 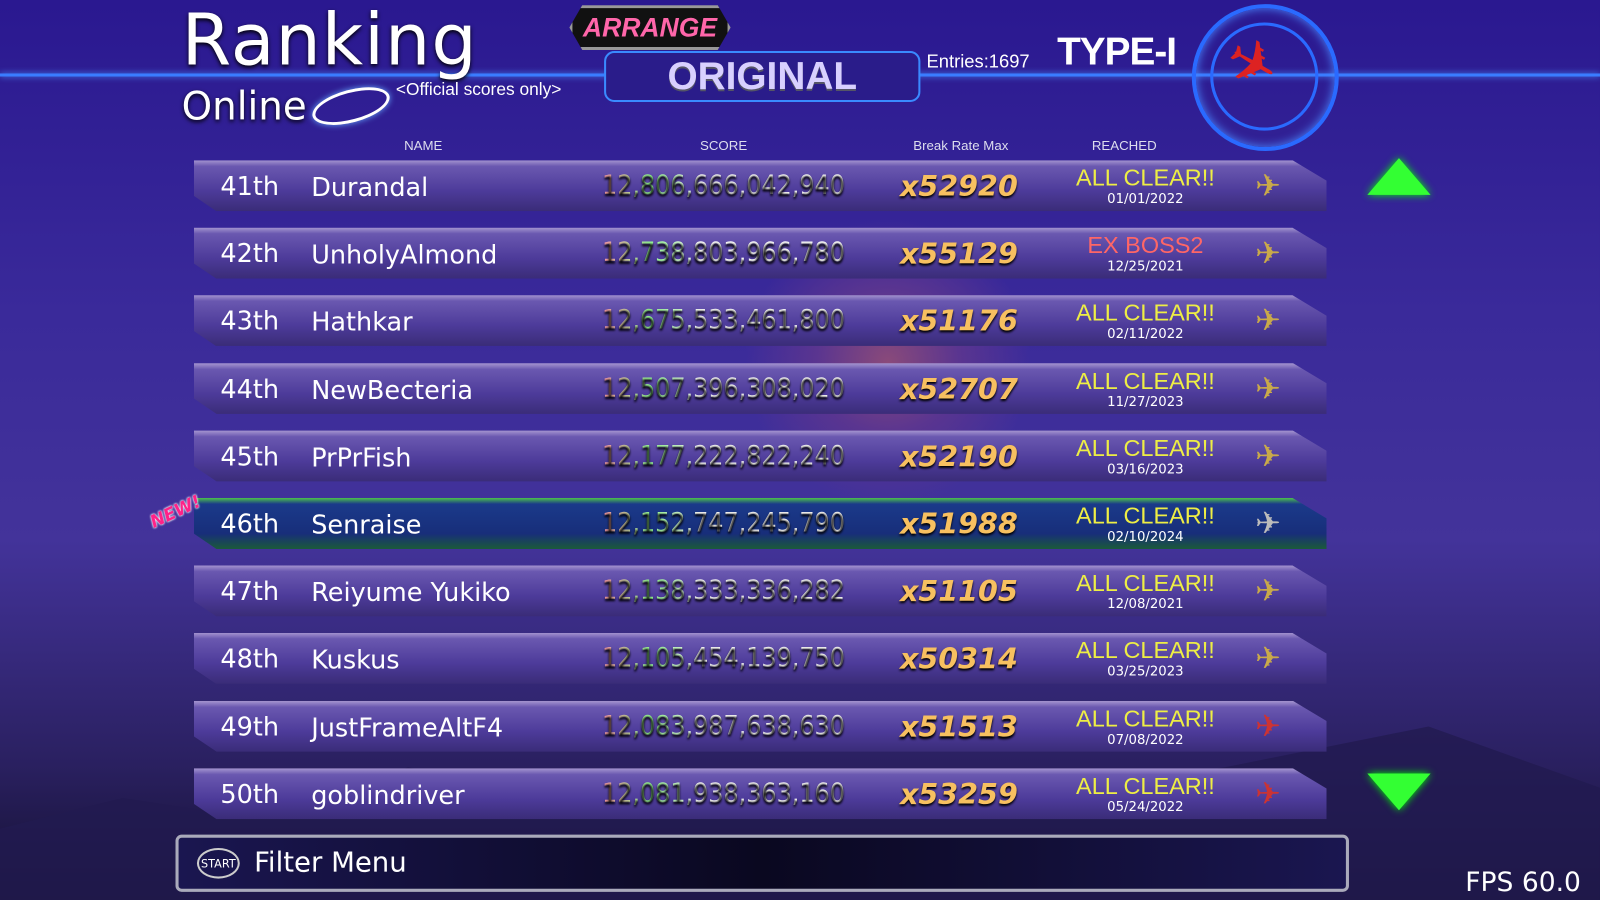 I want to click on player-name: UnholyAlmond, so click(x=404, y=254).